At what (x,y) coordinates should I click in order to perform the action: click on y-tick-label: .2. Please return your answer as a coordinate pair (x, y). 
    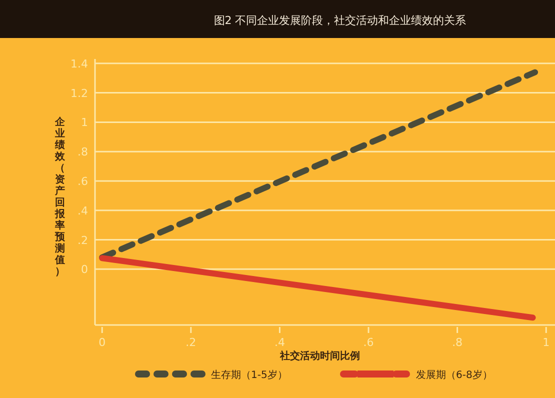
    Looking at the image, I should click on (83, 240).